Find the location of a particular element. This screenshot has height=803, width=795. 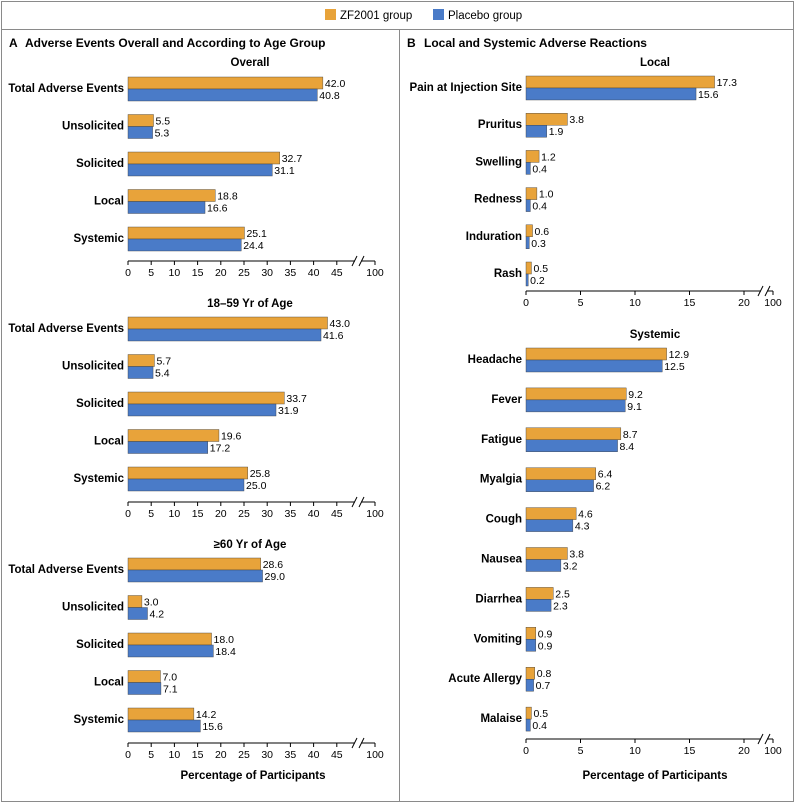

bar-placebo-headache is located at coordinates (594, 366).